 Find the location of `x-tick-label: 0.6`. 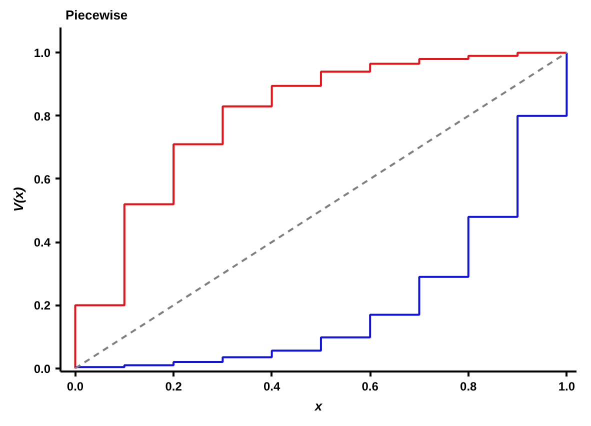

x-tick-label: 0.6 is located at coordinates (370, 387).